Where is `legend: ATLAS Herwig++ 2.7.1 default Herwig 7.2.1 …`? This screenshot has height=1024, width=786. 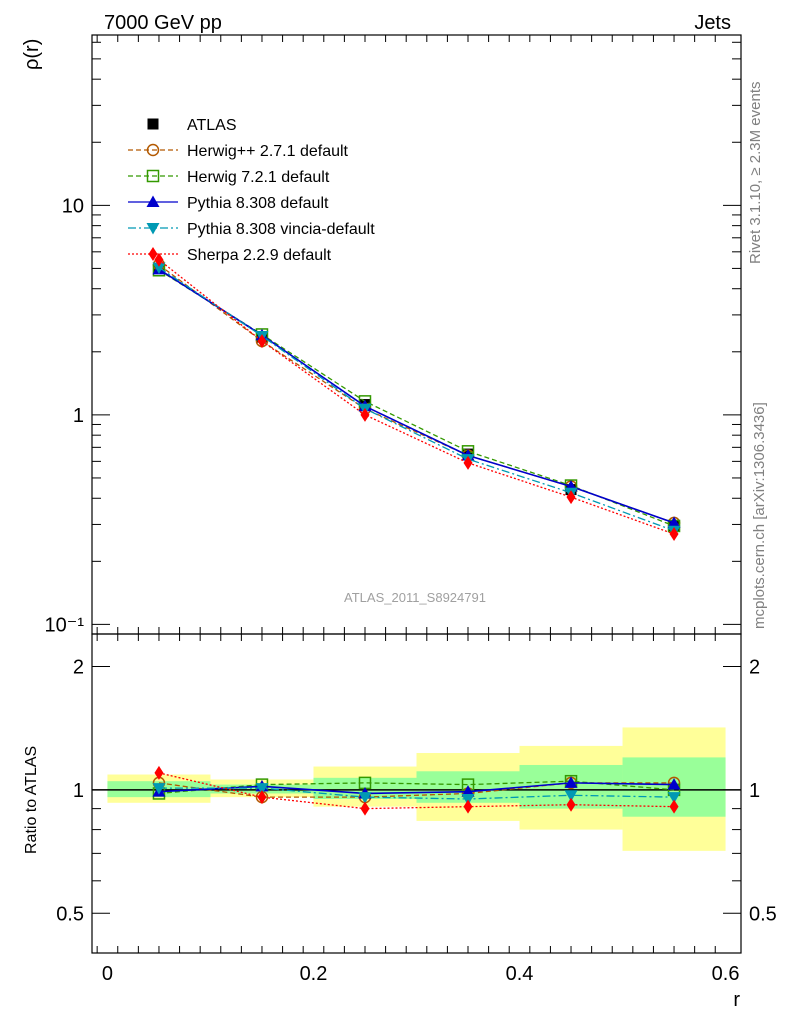
legend: ATLAS Herwig++ 2.7.1 default Herwig 7.2.1 … is located at coordinates (251, 190).